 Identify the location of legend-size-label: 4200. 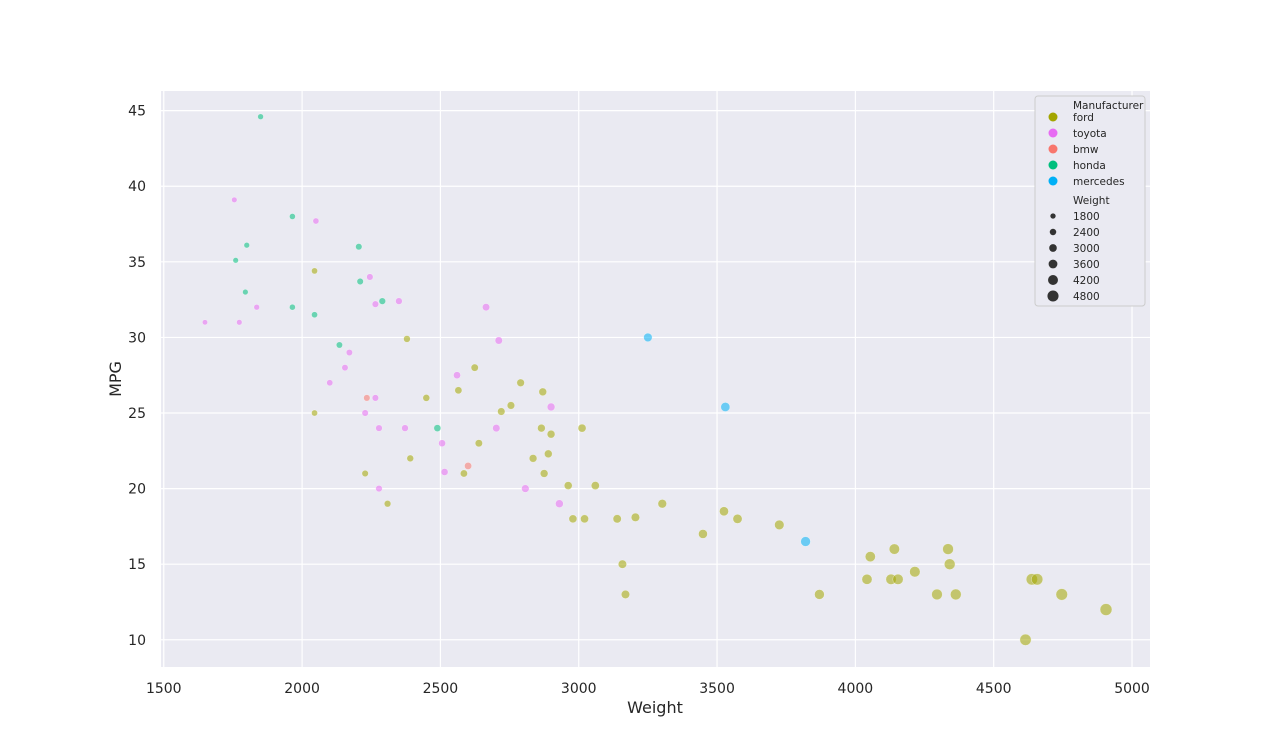
(1086, 281).